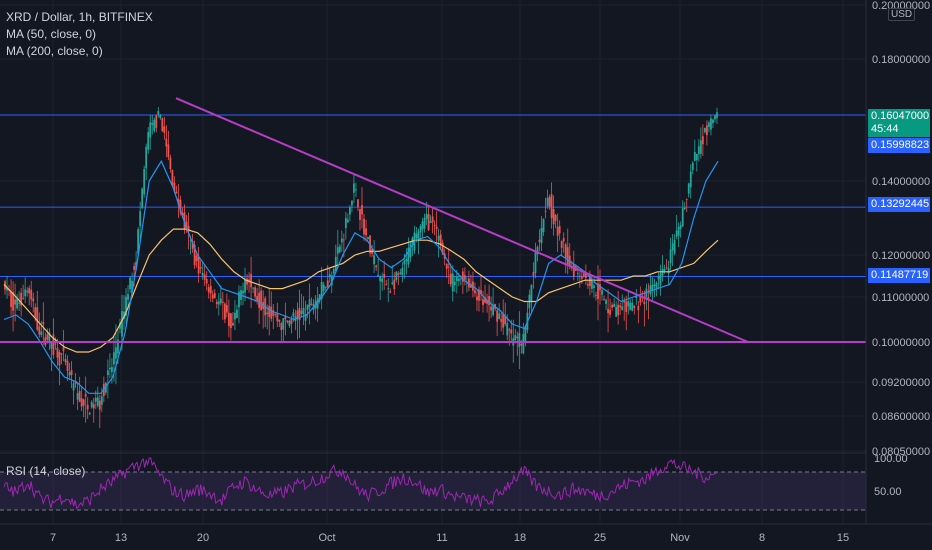 The image size is (932, 550). I want to click on time-tick-label: 15, so click(843, 538).